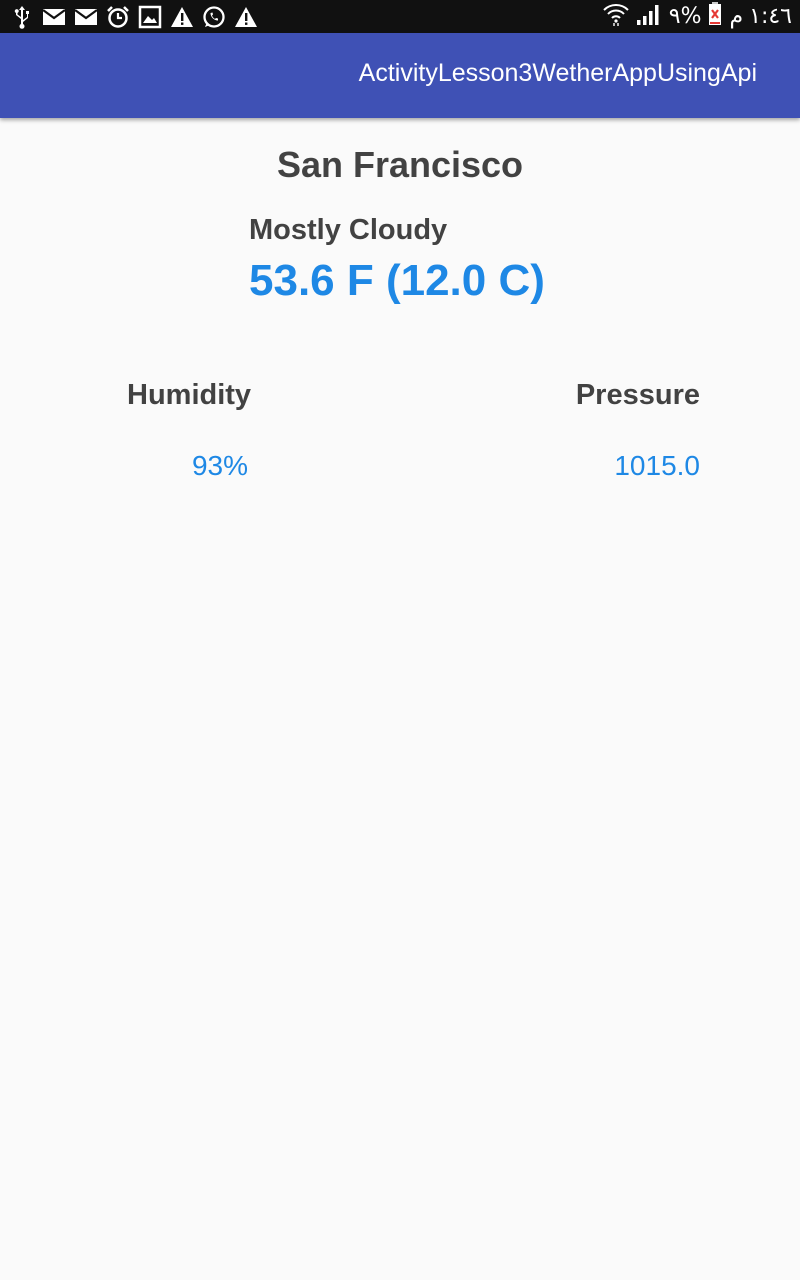 The width and height of the screenshot is (800, 1280). What do you see at coordinates (134, 17) in the screenshot?
I see `notification-icons` at bounding box center [134, 17].